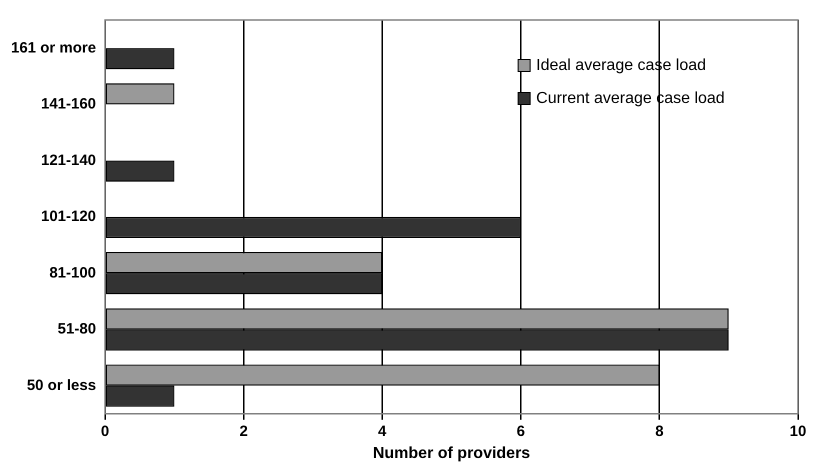 The width and height of the screenshot is (828, 472). What do you see at coordinates (243, 431) in the screenshot?
I see `x-tick-label: 2` at bounding box center [243, 431].